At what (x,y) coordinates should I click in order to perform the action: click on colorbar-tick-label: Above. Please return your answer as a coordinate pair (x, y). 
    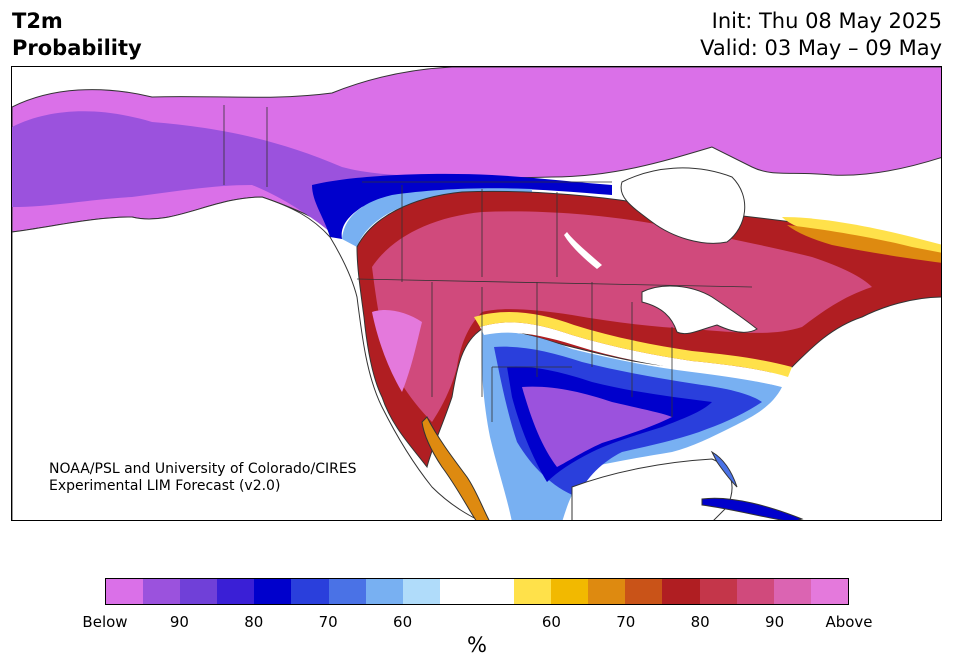
    Looking at the image, I should click on (849, 622).